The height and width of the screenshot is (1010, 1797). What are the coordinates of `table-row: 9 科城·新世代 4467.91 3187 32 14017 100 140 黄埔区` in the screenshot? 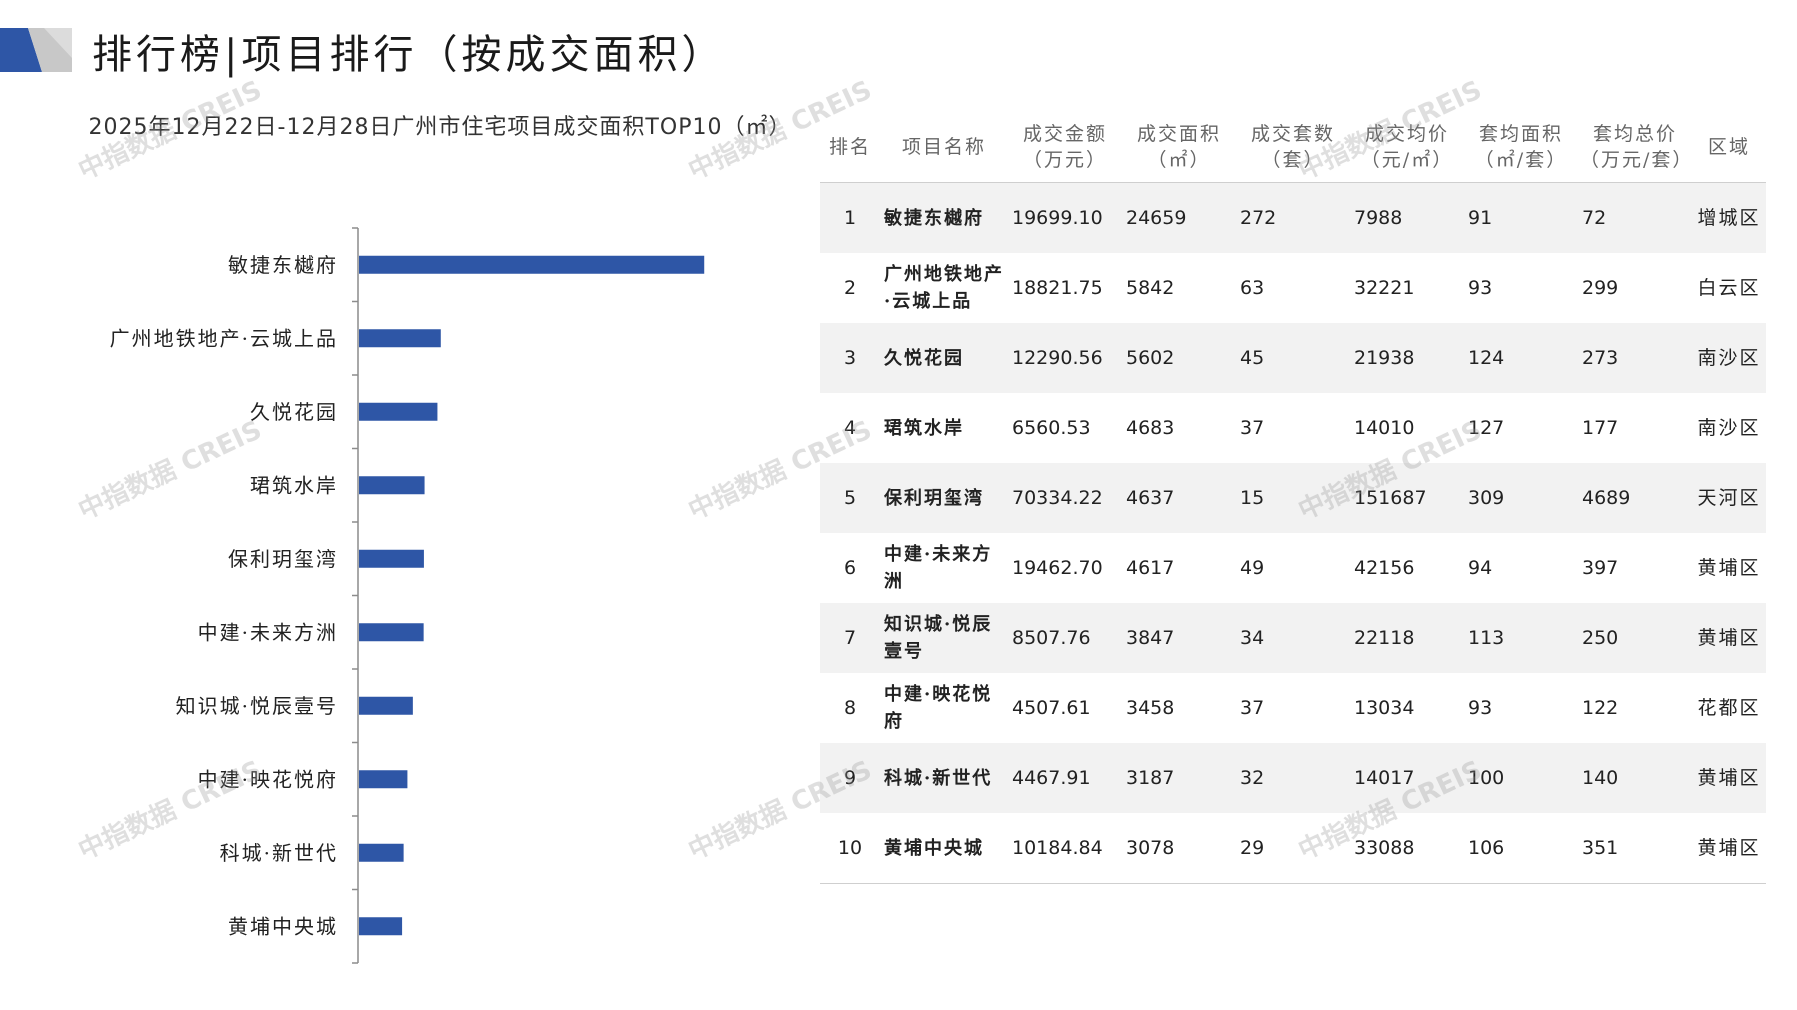 It's located at (1293, 778).